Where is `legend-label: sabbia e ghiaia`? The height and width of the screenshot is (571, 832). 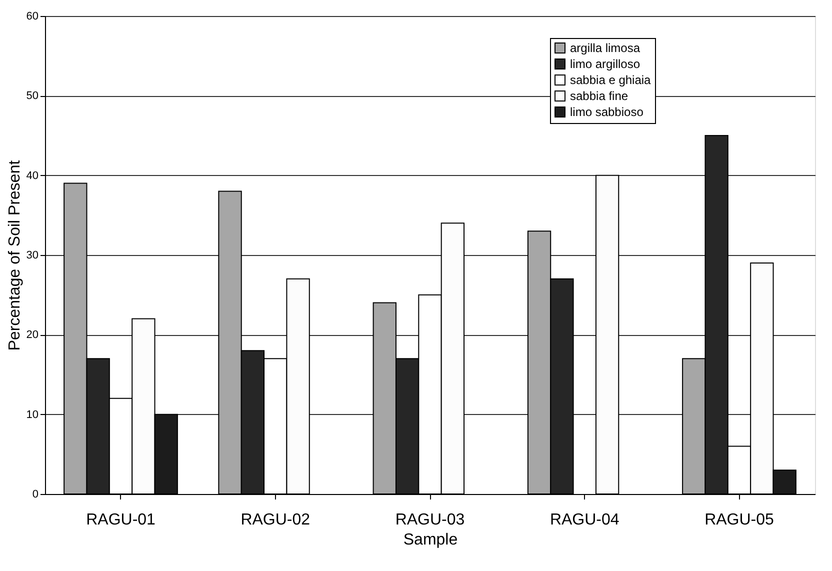
legend-label: sabbia e ghiaia is located at coordinates (611, 80).